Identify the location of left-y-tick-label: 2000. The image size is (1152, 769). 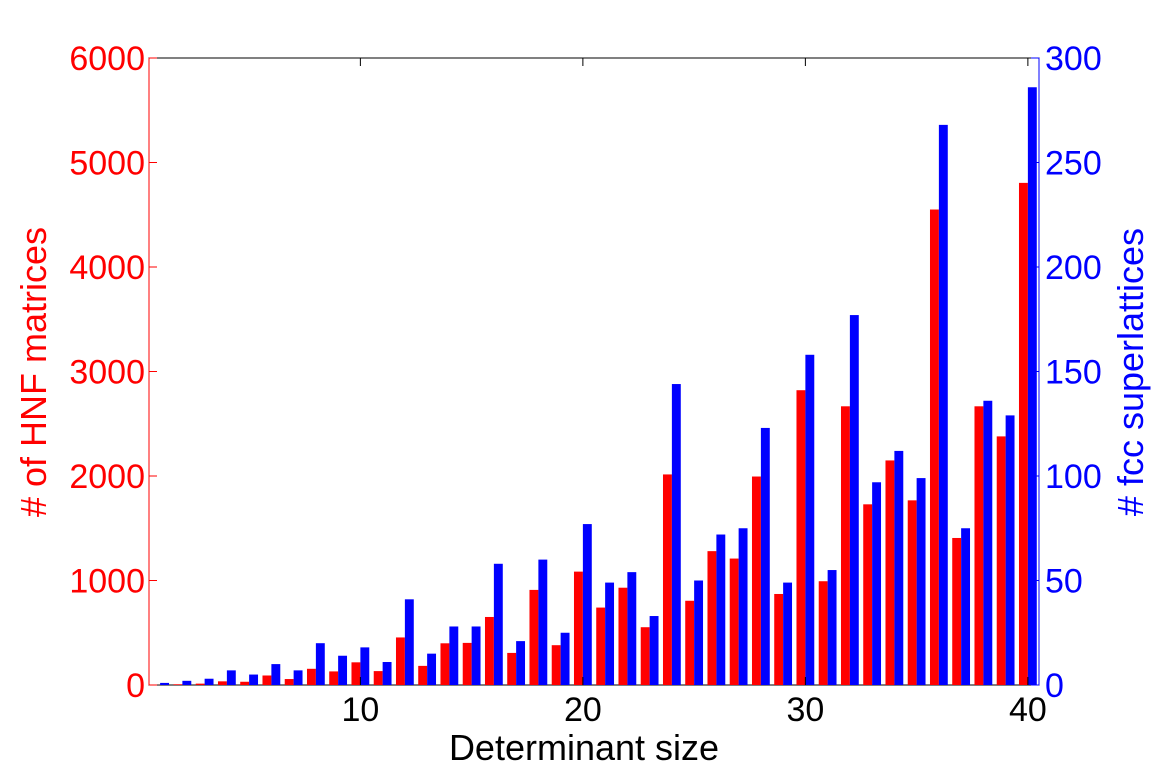
(107, 477).